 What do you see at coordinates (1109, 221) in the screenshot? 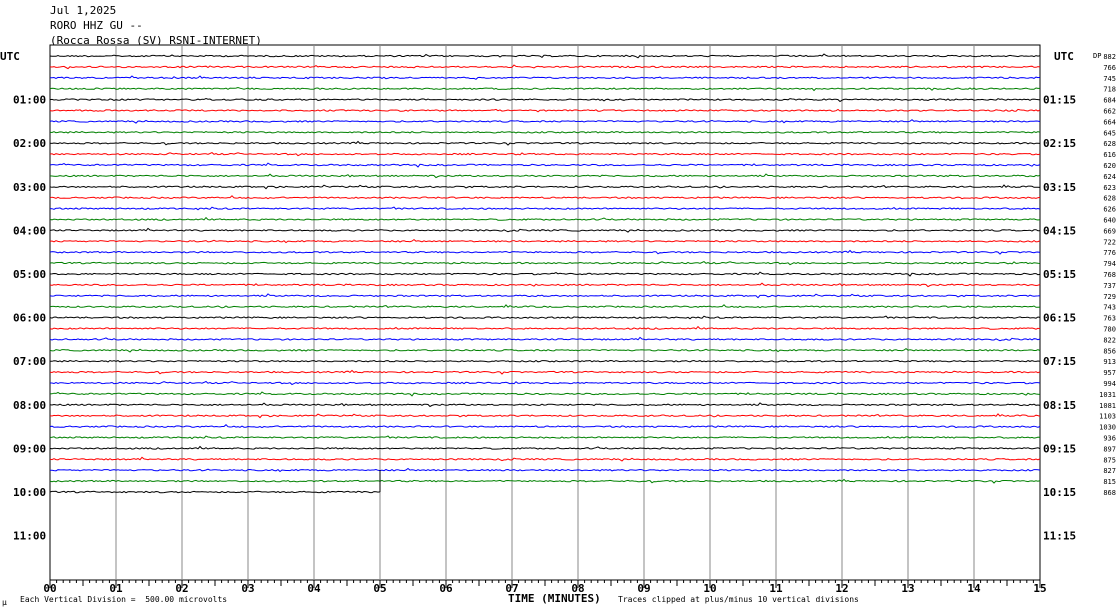
I see `trace-value-label: 640` at bounding box center [1109, 221].